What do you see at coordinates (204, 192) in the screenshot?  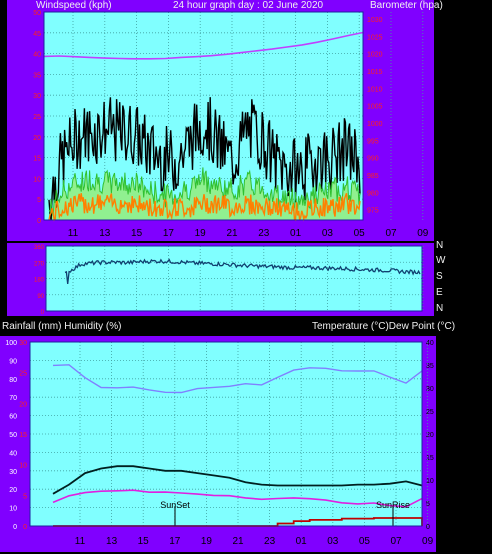 I see `wind-average-series` at bounding box center [204, 192].